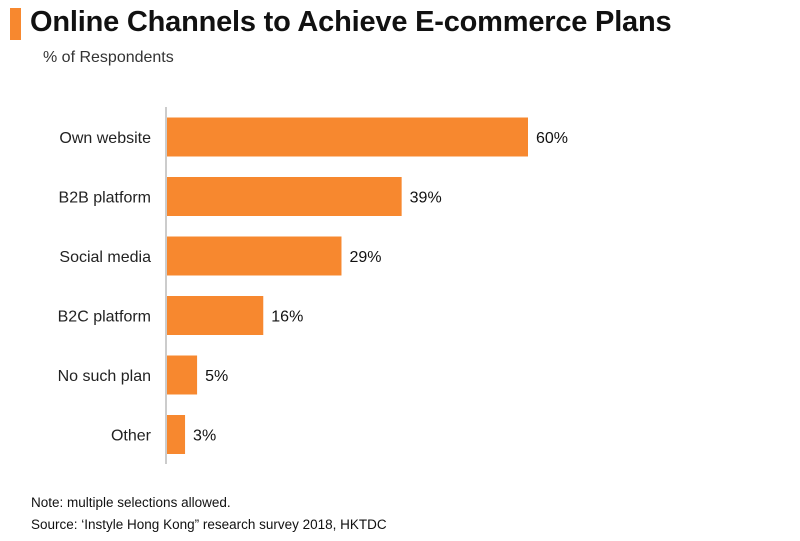  I want to click on category-label: B2B platform, so click(105, 198).